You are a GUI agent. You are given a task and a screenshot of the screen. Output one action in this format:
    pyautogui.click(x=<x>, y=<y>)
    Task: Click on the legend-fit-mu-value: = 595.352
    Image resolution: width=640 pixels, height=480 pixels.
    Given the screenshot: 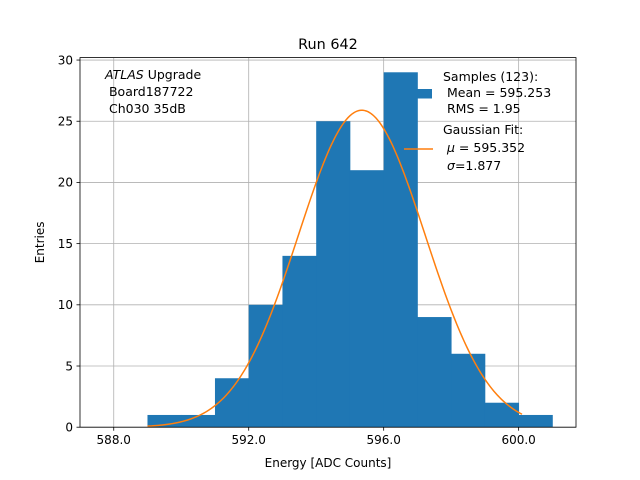 What is the action you would take?
    pyautogui.click(x=490, y=147)
    